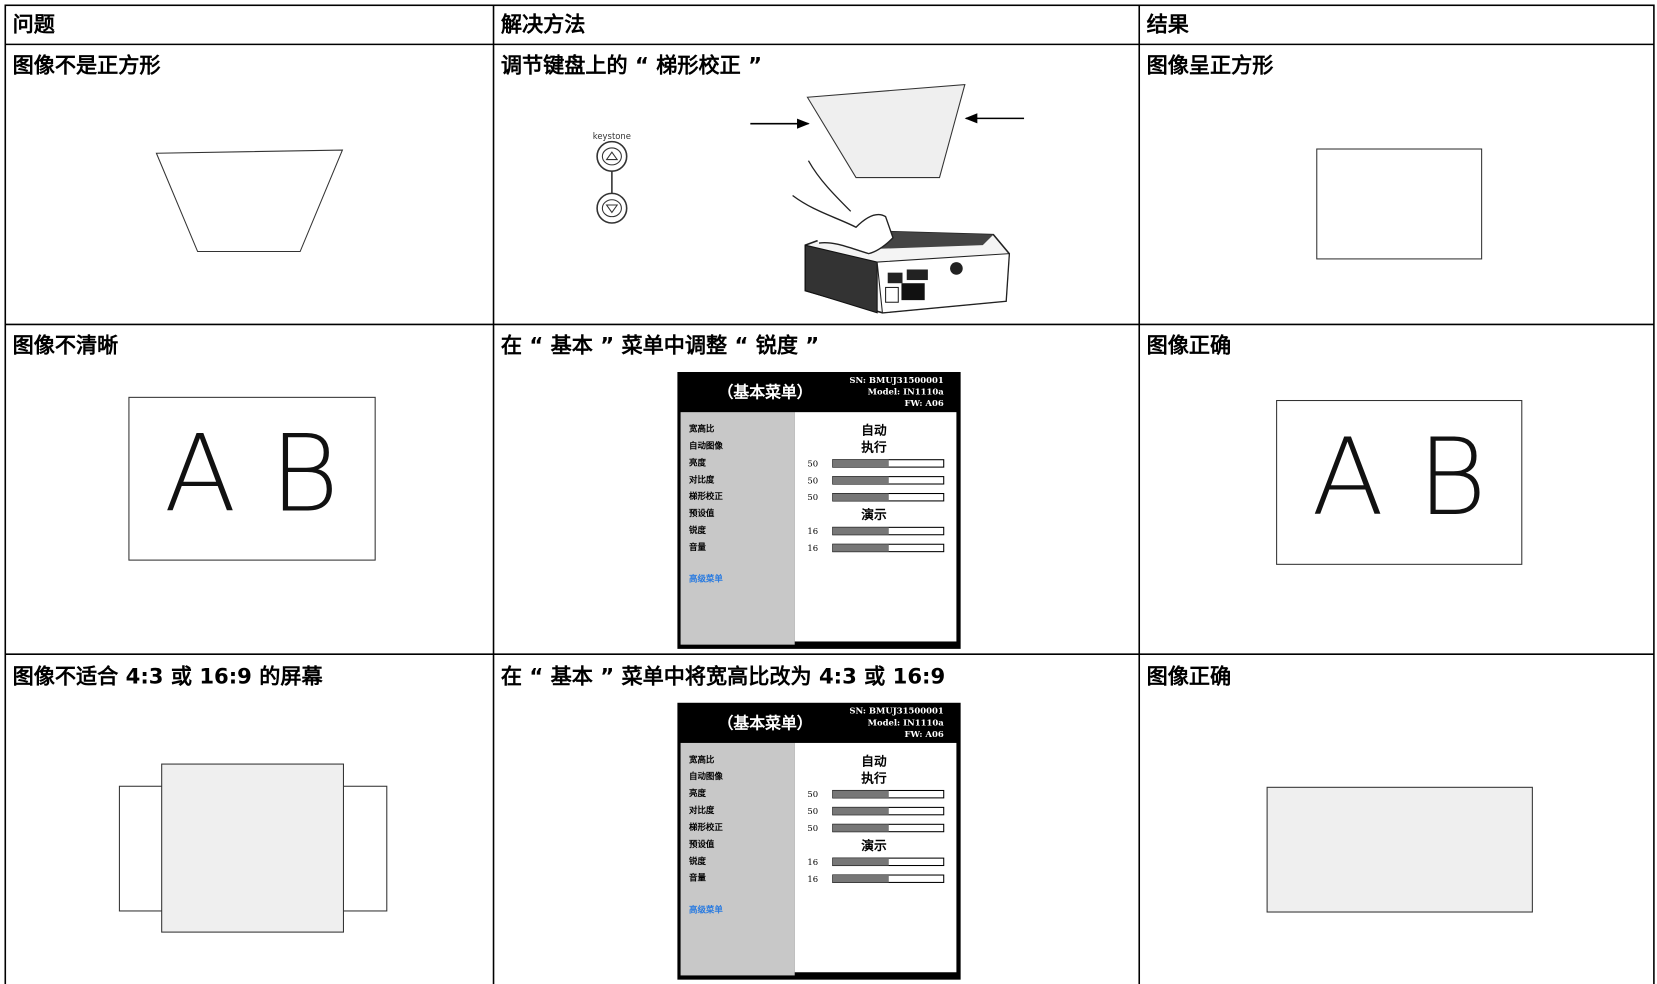  What do you see at coordinates (829, 186) in the screenshot?
I see `hand-outline` at bounding box center [829, 186].